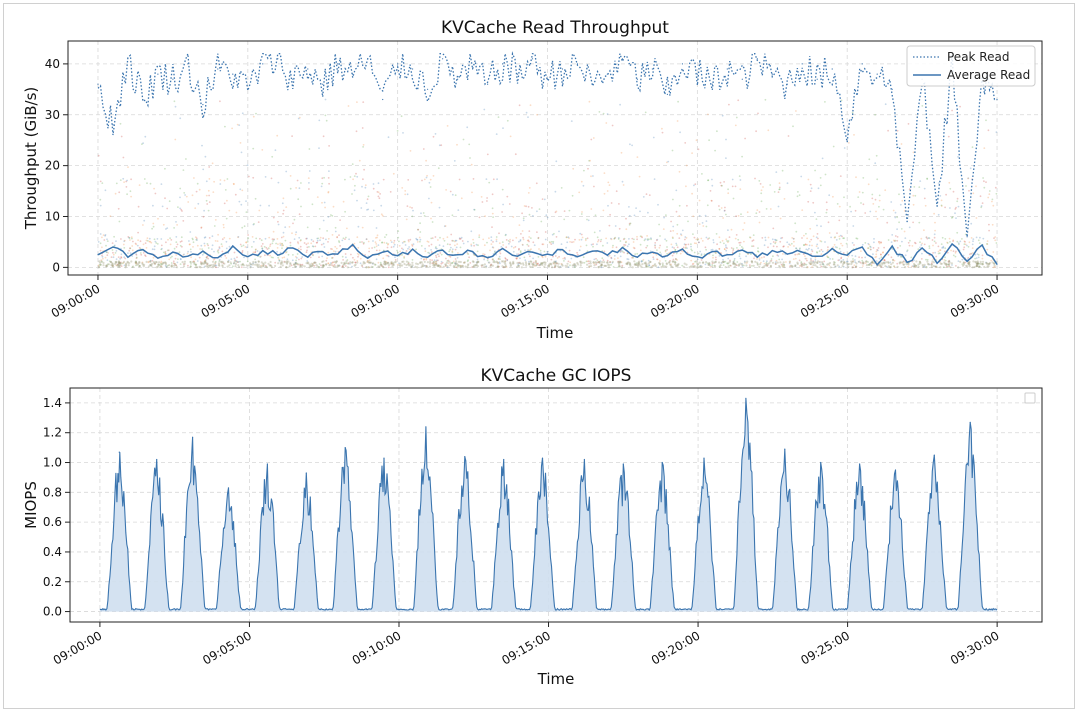  Describe the element at coordinates (52, 463) in the screenshot. I see `y-tick-label: 1.0` at that location.